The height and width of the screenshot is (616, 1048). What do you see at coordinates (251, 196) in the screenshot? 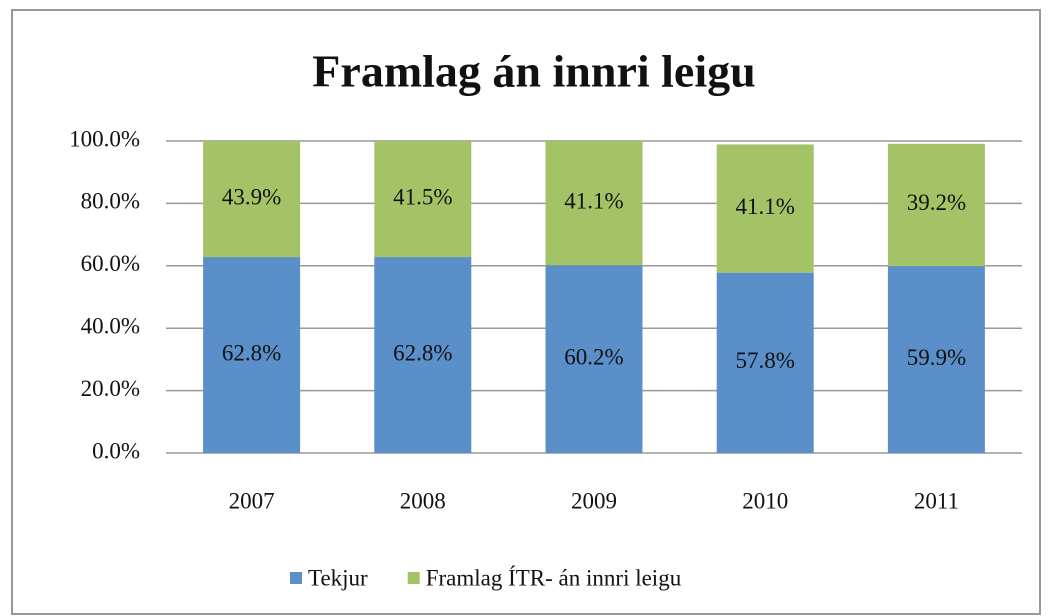
I see `value-label: 43.9%` at bounding box center [251, 196].